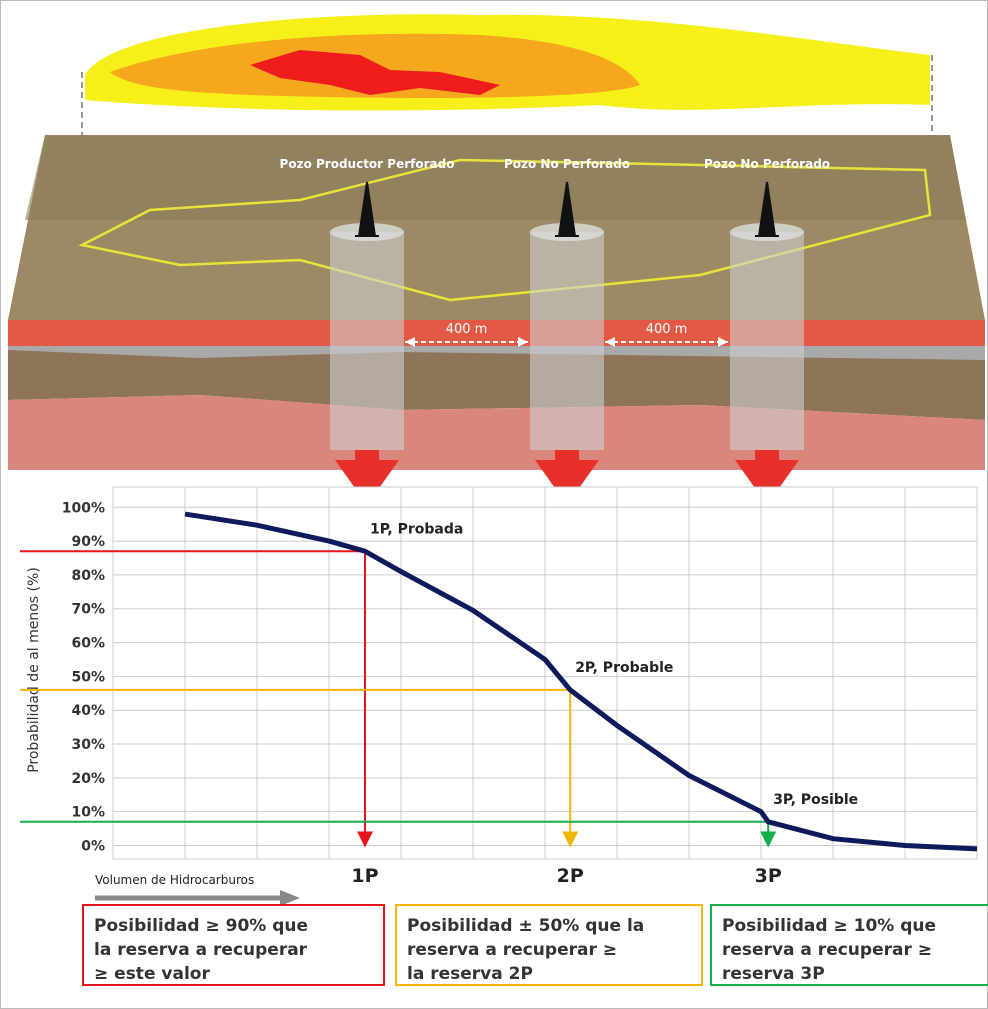 This screenshot has width=988, height=1009. What do you see at coordinates (375, 72) in the screenshot?
I see `map-core` at bounding box center [375, 72].